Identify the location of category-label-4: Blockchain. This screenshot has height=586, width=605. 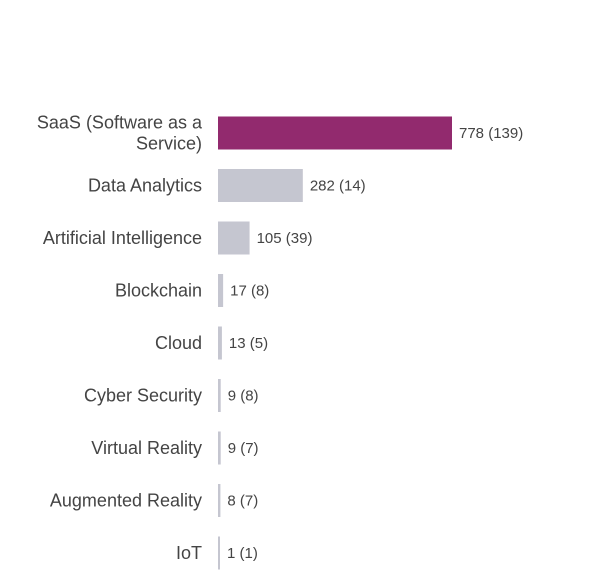
(158, 291).